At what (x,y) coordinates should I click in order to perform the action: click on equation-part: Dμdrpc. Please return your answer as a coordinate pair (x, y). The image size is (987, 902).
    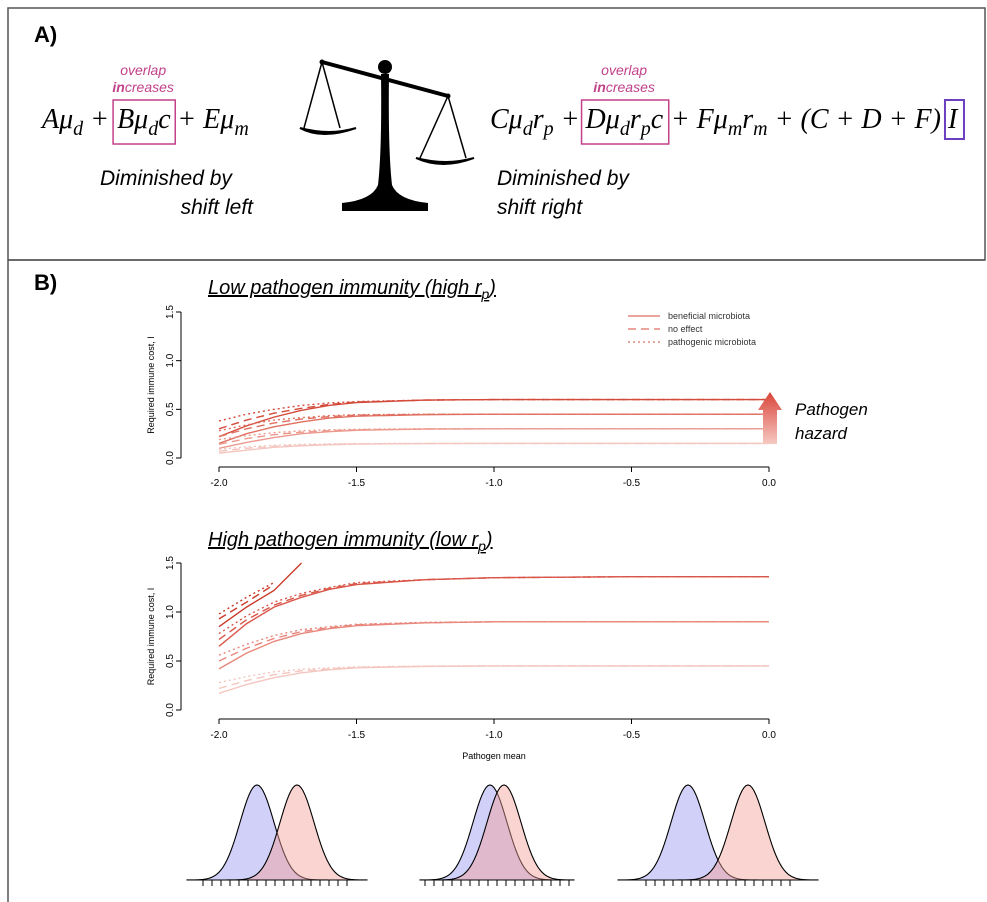
    Looking at the image, I should click on (624, 122).